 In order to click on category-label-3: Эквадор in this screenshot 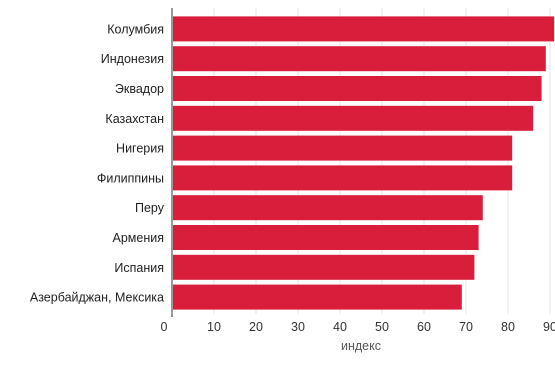, I will do `click(139, 89)`.